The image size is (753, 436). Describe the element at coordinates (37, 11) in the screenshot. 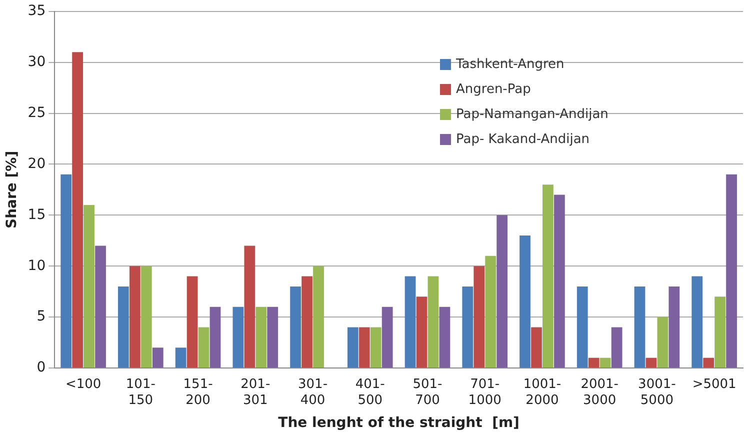

I see `y-tick-label: 35` at that location.